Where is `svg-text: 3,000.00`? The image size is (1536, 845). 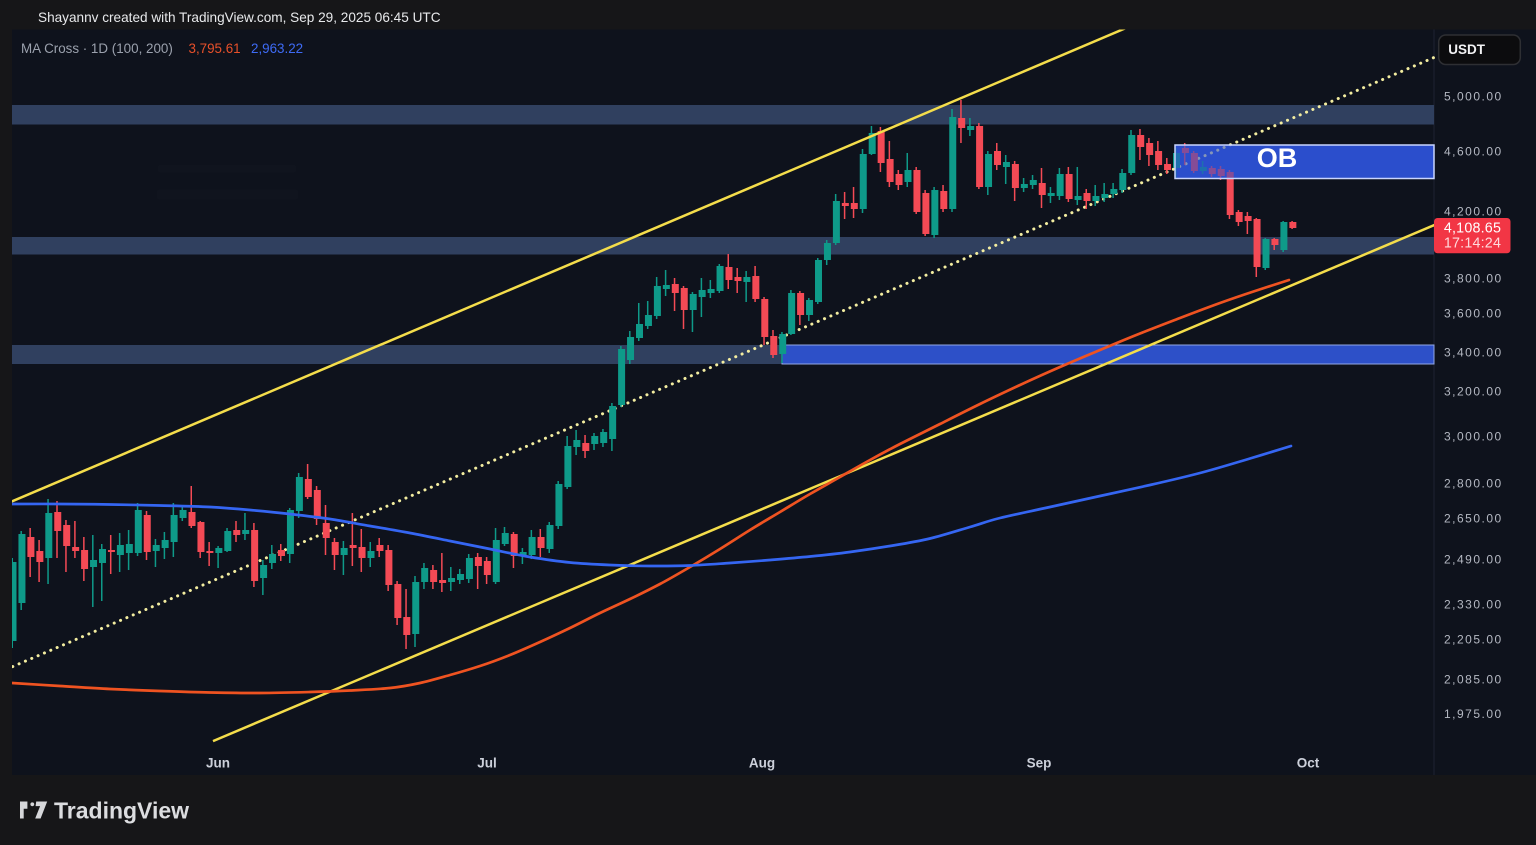 svg-text: 3,000.00 is located at coordinates (1473, 436).